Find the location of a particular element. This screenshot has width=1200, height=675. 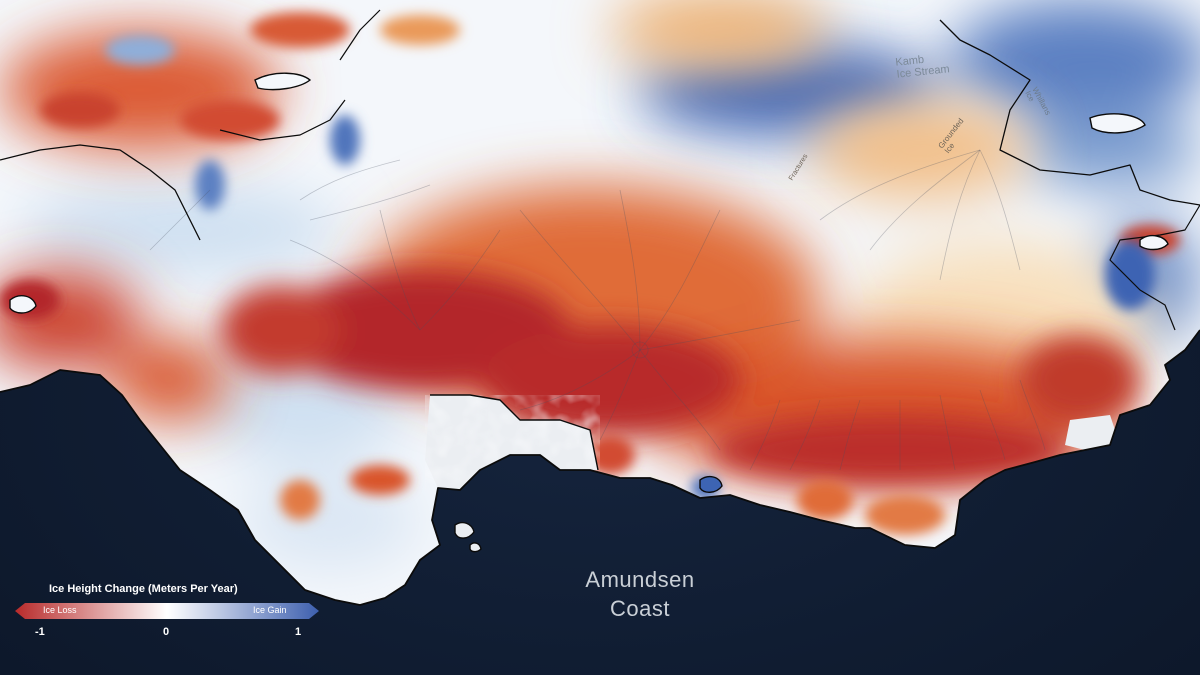

legend-tick-max: 1 is located at coordinates (298, 632).